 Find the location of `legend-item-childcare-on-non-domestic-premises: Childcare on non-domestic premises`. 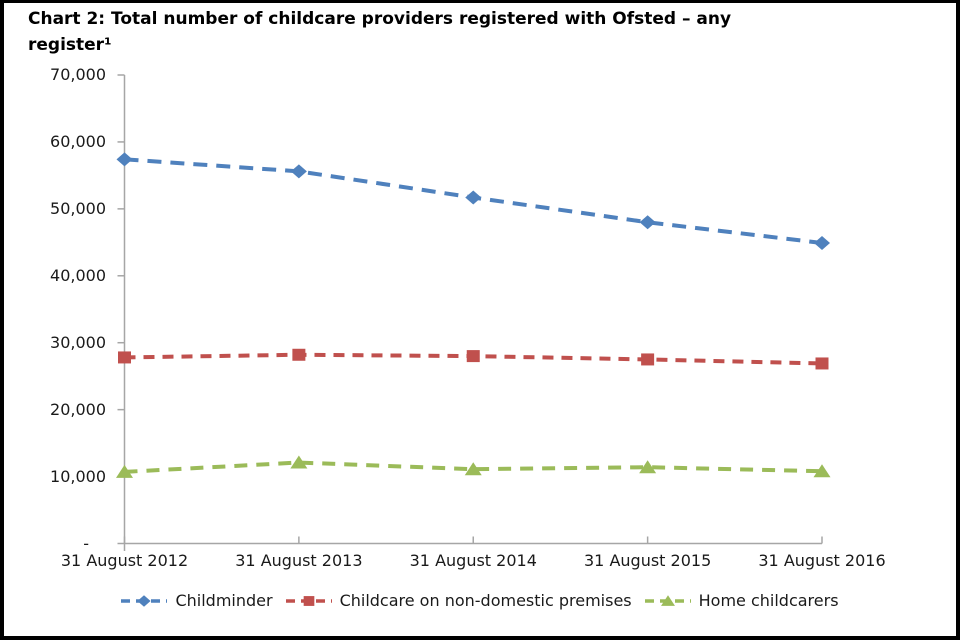

legend-item-childcare-on-non-domestic-premises: Childcare on non-domestic premises is located at coordinates (458, 600).